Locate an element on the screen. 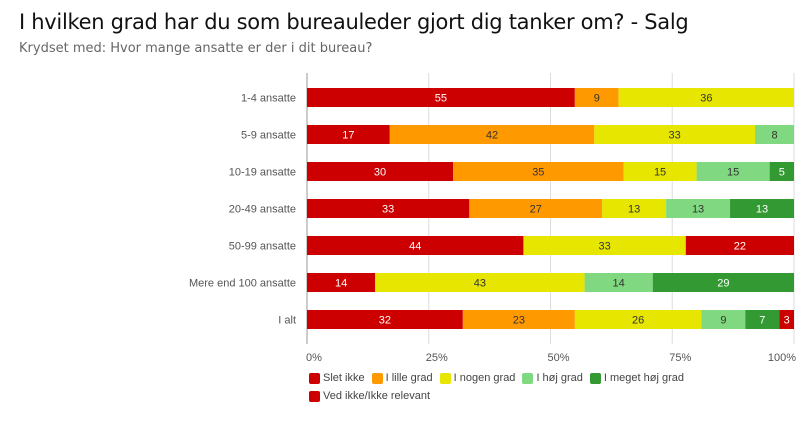 This screenshot has width=803, height=421. data-label: 36 is located at coordinates (706, 99).